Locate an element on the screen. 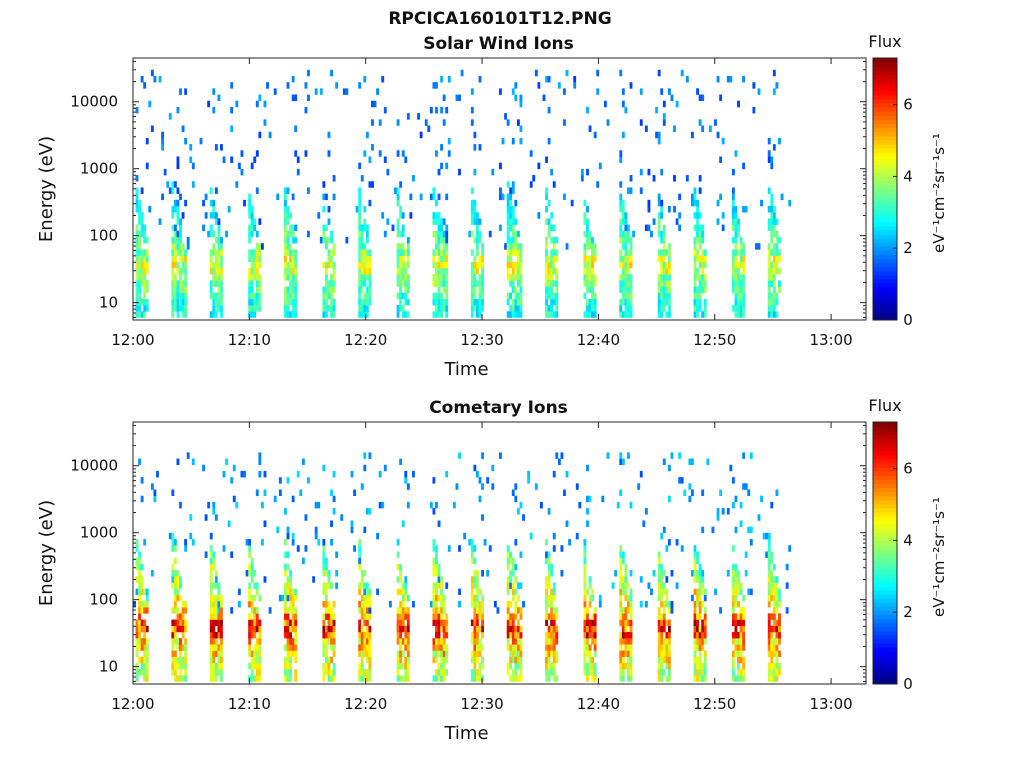 The height and width of the screenshot is (768, 1024). panel-title: Solar Wind Ions is located at coordinates (498, 44).